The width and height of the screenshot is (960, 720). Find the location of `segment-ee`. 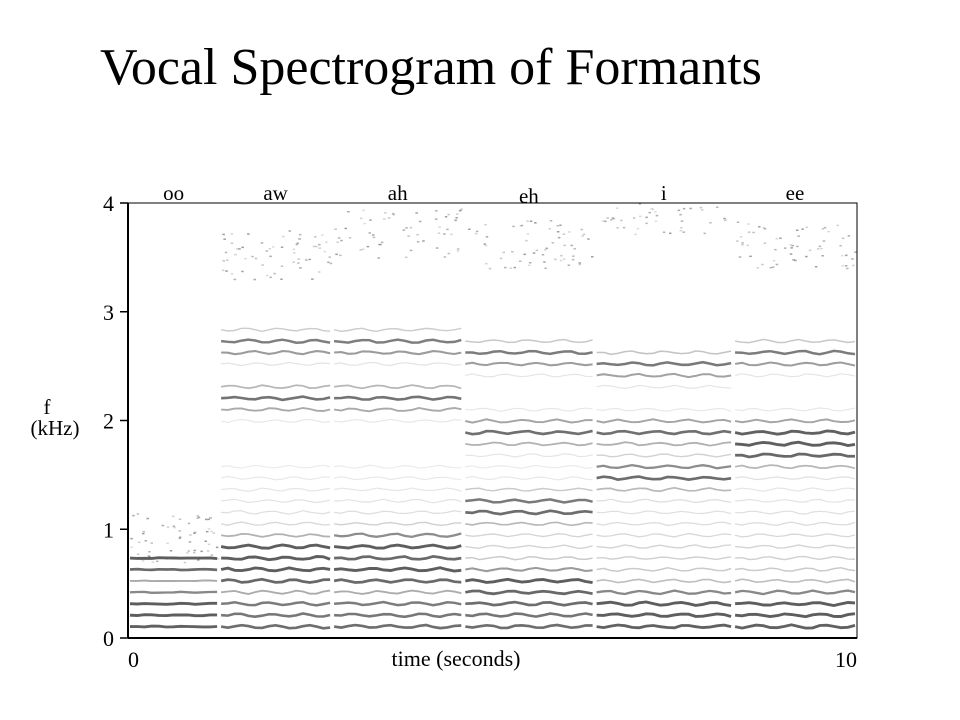

segment-ee is located at coordinates (795, 425).